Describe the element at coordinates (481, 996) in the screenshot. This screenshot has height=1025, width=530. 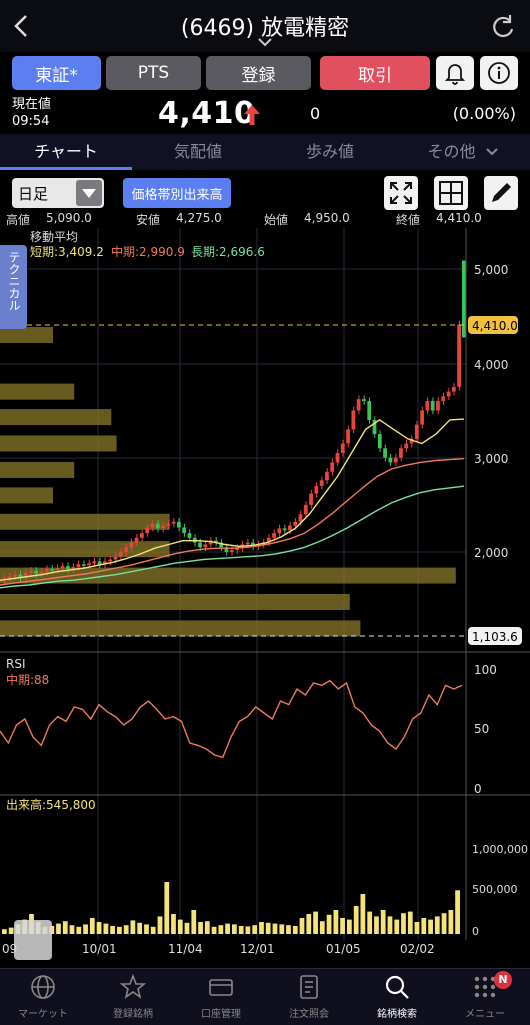
I see `nav-menu: メニュー` at that location.